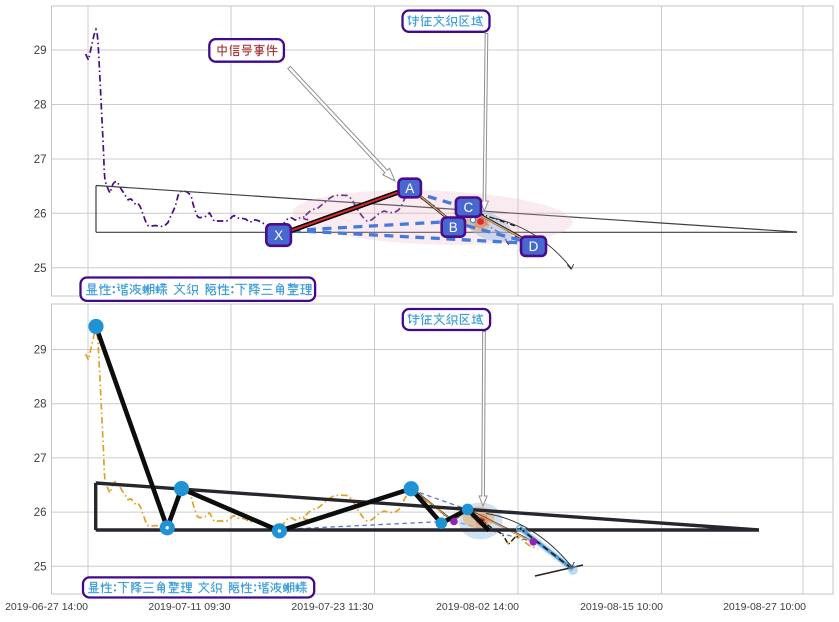 The width and height of the screenshot is (839, 622). I want to click on svg-text: 2019-08-02 14:00, so click(477, 607).